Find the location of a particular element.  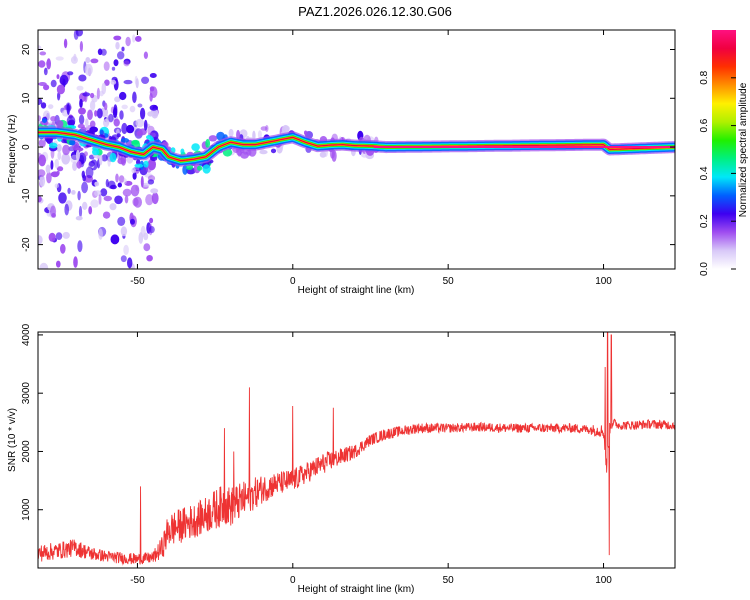

snr-y-tick-label: 1000 is located at coordinates (26, 509).